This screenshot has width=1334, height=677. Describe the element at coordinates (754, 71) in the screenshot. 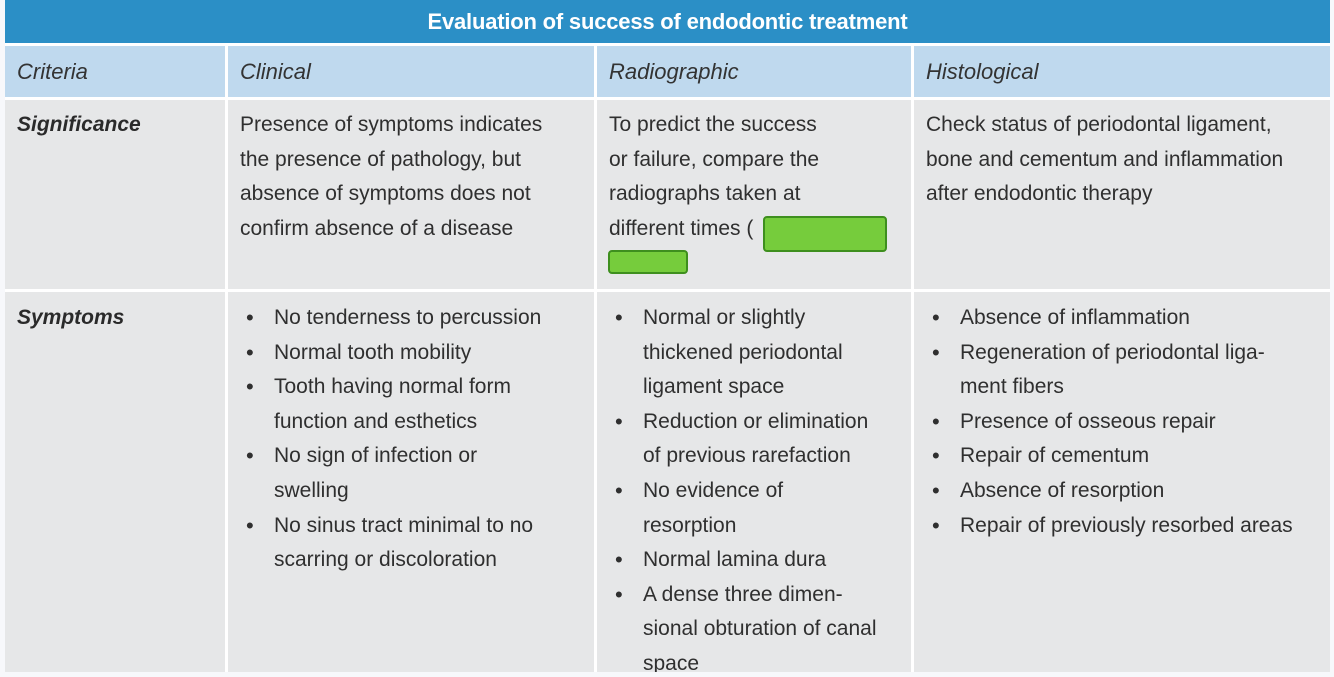

I see `header-radiographic: Radiographic` at that location.